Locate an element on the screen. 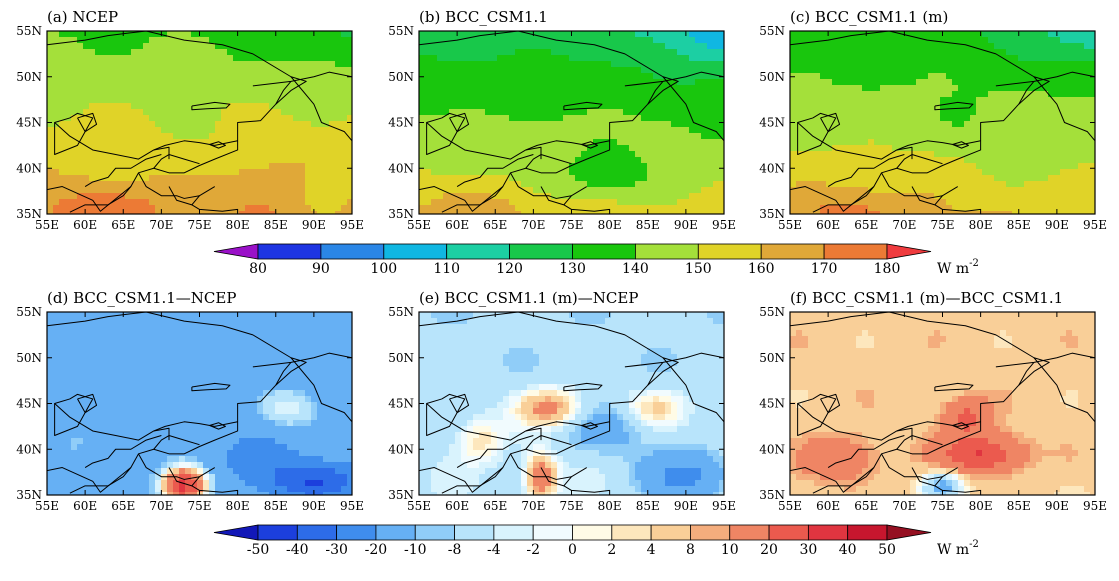 The width and height of the screenshot is (1119, 581). contour-field is located at coordinates (942, 403).